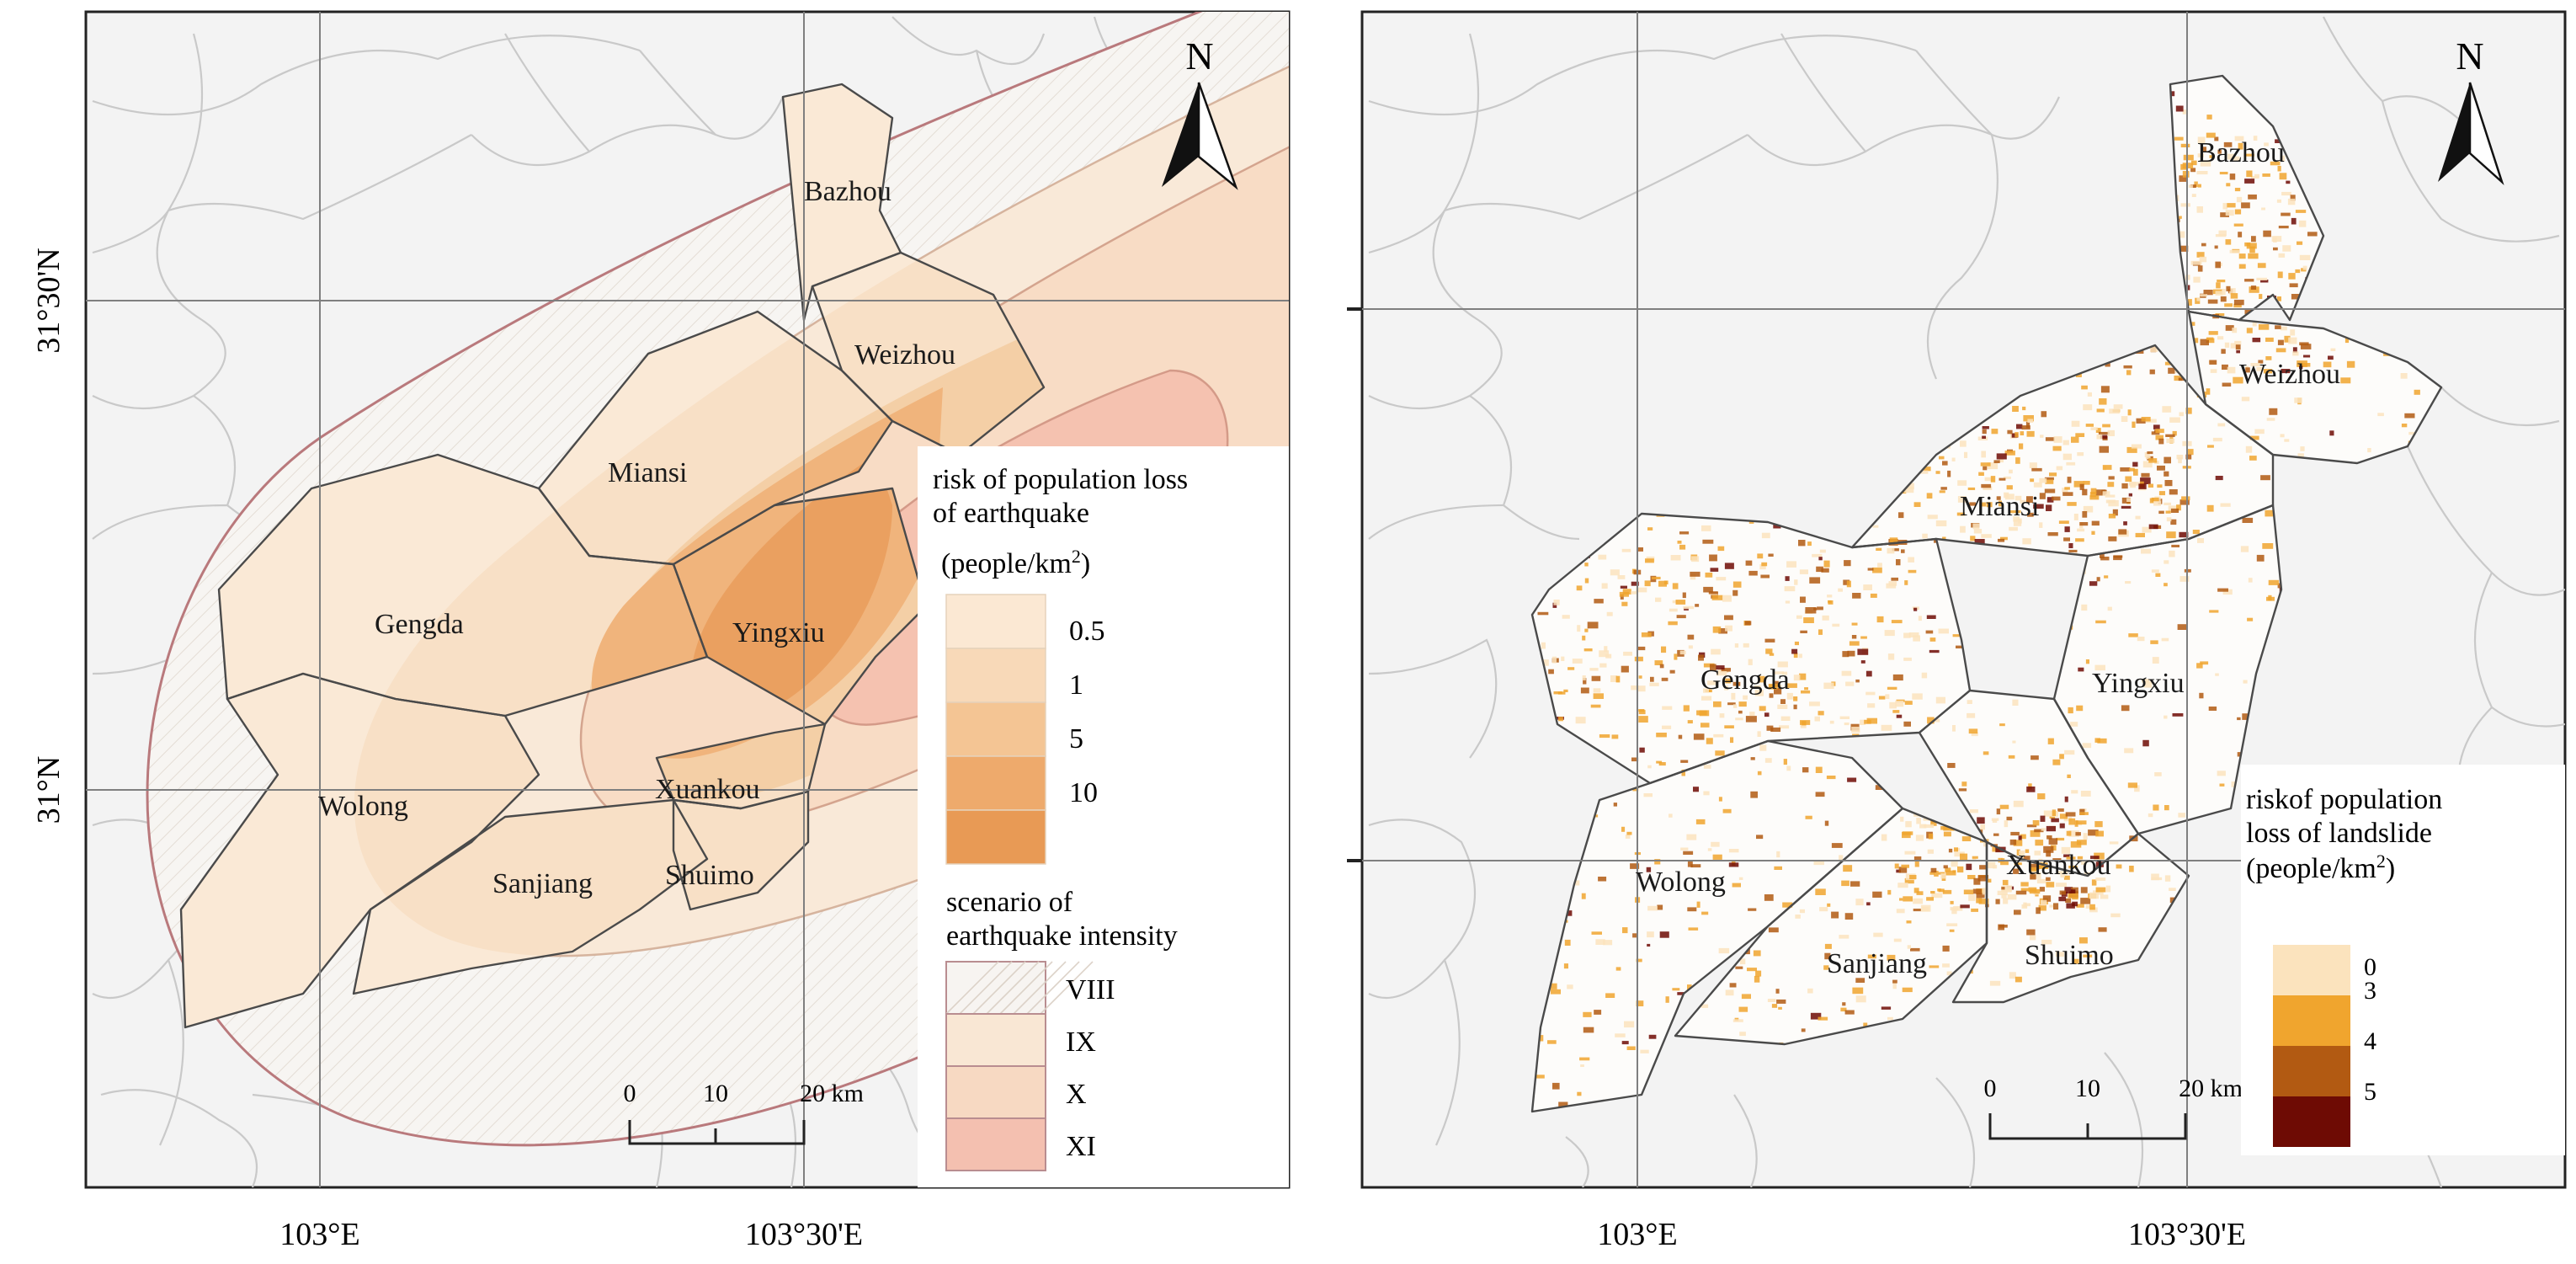 This screenshot has width=2576, height=1264. What do you see at coordinates (1355, 584) in the screenshot?
I see `right-lat-ticks` at bounding box center [1355, 584].